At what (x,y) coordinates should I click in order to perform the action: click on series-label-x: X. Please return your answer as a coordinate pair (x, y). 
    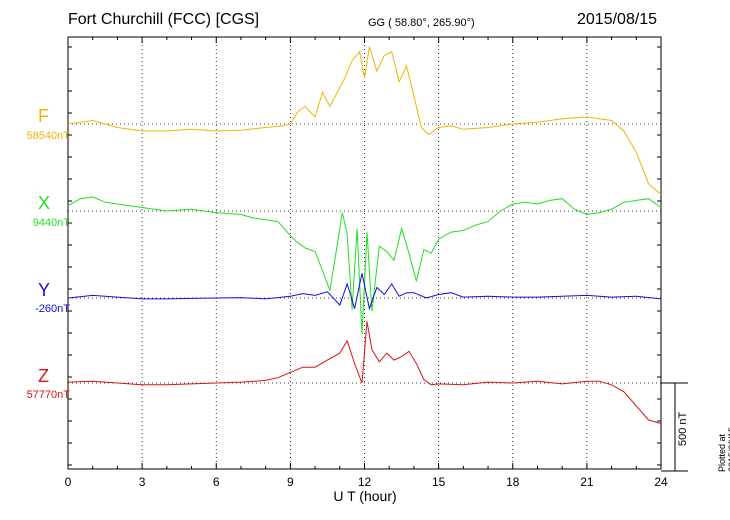
    Looking at the image, I should click on (44, 203).